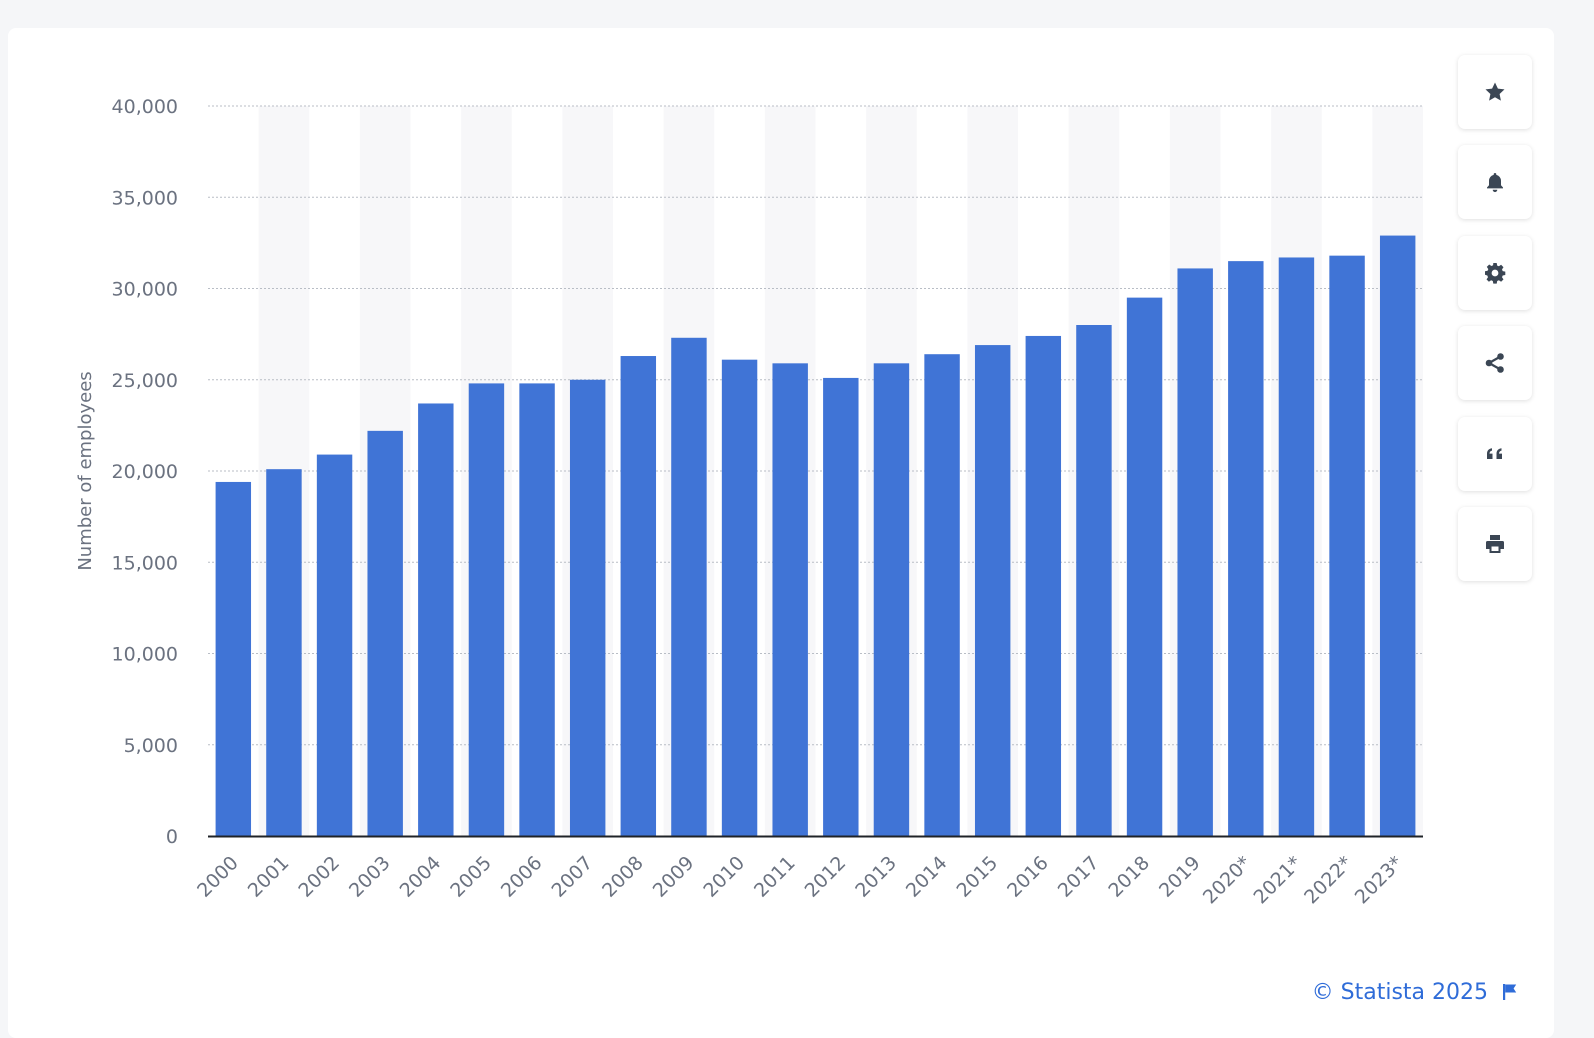 The image size is (1594, 1038). Describe the element at coordinates (1144, 566) in the screenshot. I see `bar-2018` at that location.